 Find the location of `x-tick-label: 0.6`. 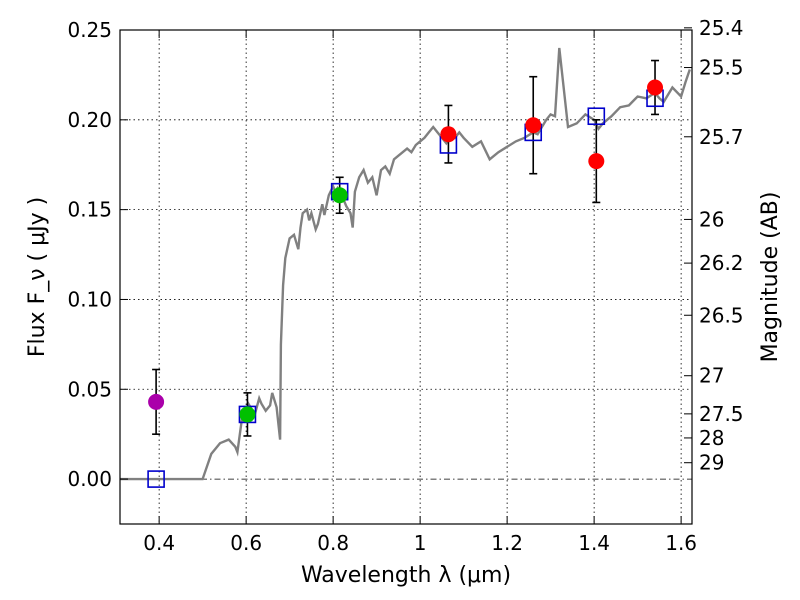

x-tick-label: 0.6 is located at coordinates (246, 543).